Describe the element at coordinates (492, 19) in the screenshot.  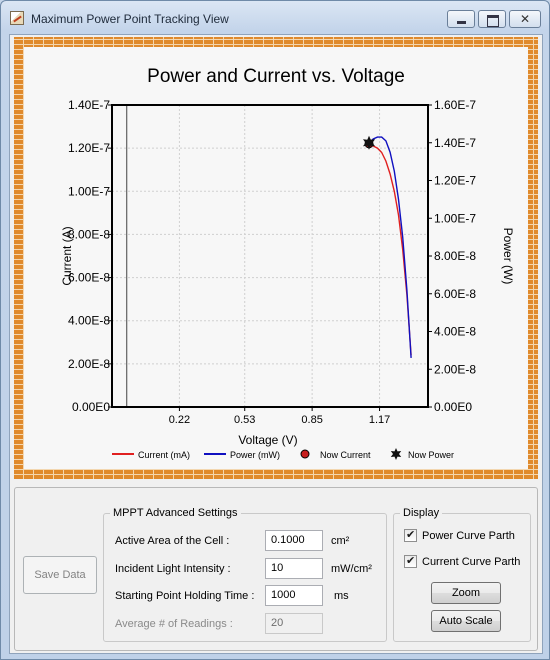
I see `maximize-button` at that location.